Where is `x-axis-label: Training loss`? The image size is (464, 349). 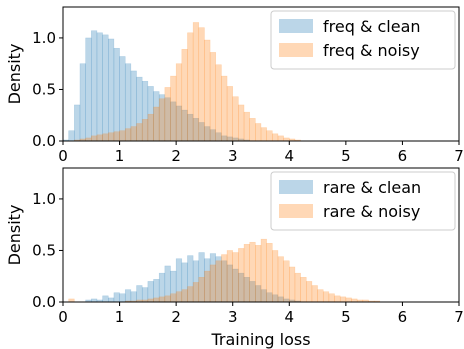 x-axis-label: Training loss is located at coordinates (260, 339).